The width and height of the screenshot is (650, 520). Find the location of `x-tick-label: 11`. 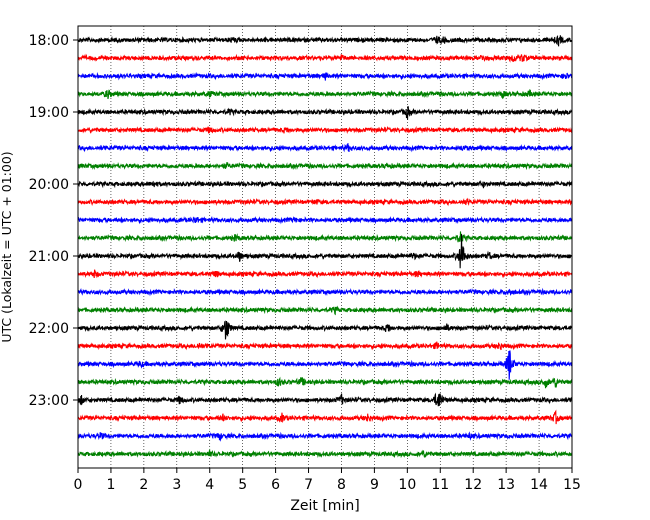

x-tick-label: 11 is located at coordinates (440, 485).